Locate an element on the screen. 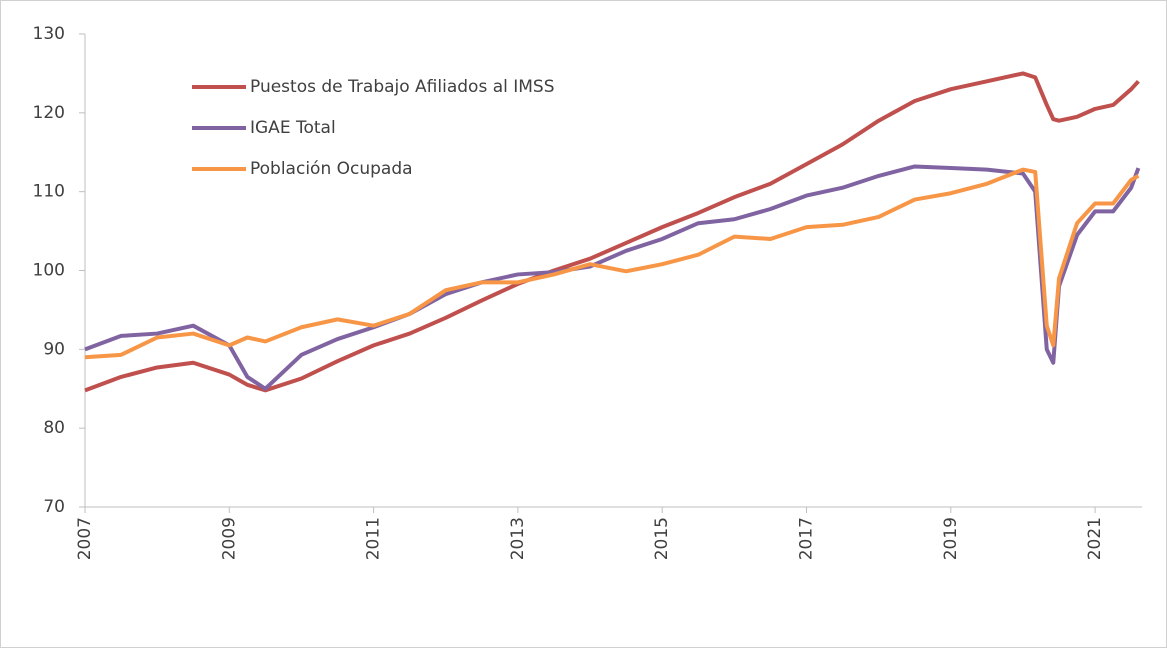 This screenshot has width=1167, height=648. y-tick-label: 80 is located at coordinates (54, 428).